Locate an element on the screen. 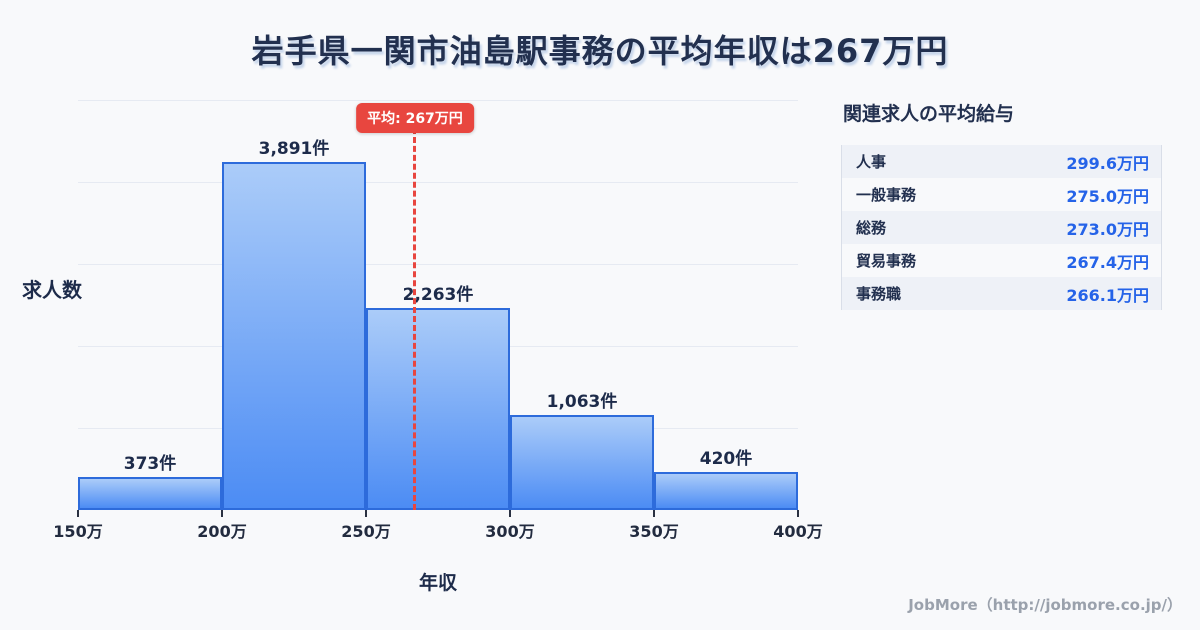 The image size is (1200, 630). x-axis-tick-label: 150万 is located at coordinates (78, 531).